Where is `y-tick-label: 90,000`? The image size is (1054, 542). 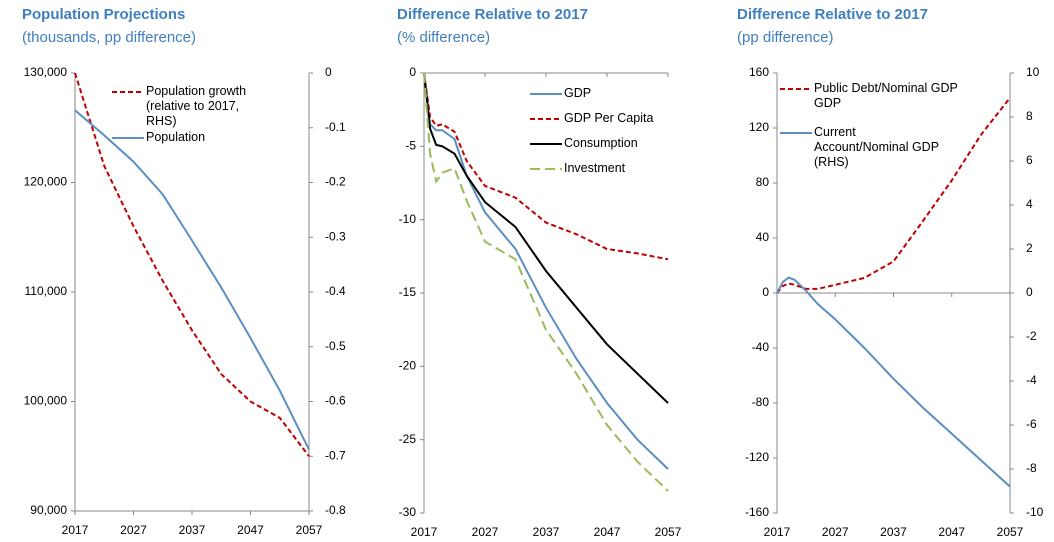 y-tick-label: 90,000 is located at coordinates (48, 510).